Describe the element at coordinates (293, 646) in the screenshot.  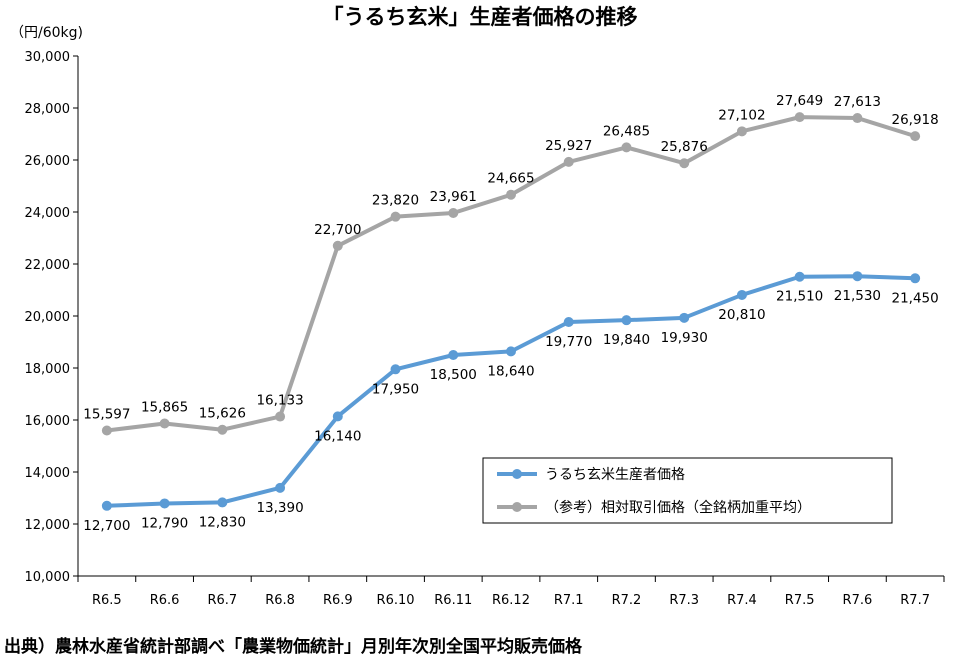
I see `source-note: 出典）農林水産省統計部調べ「農業物価統計」月別年次別全国平均販売価格` at that location.